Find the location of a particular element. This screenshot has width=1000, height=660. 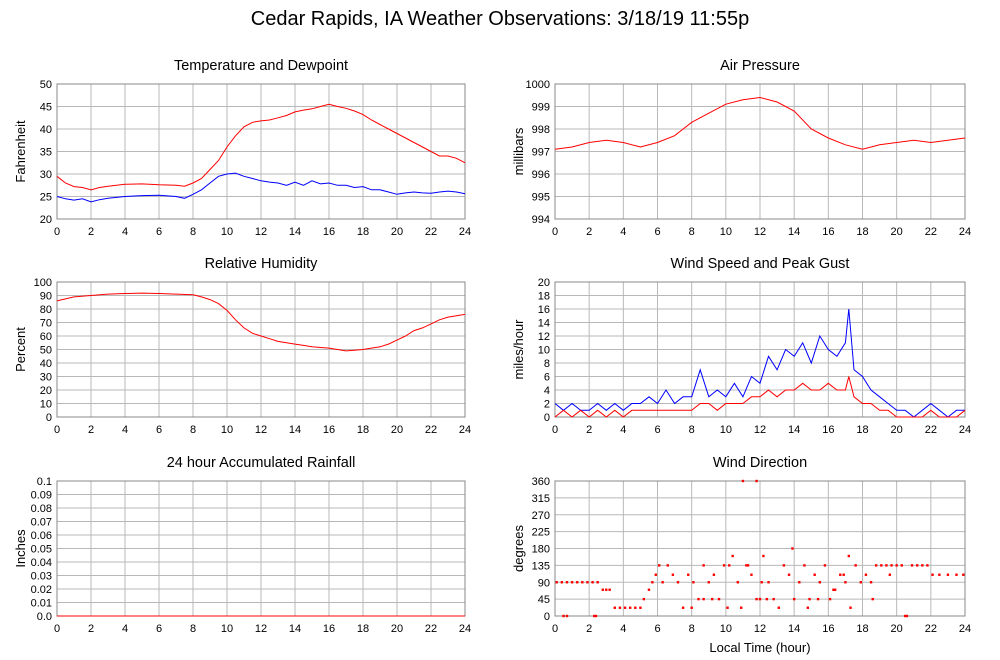

y-tick-label: 35 is located at coordinates (46, 153).